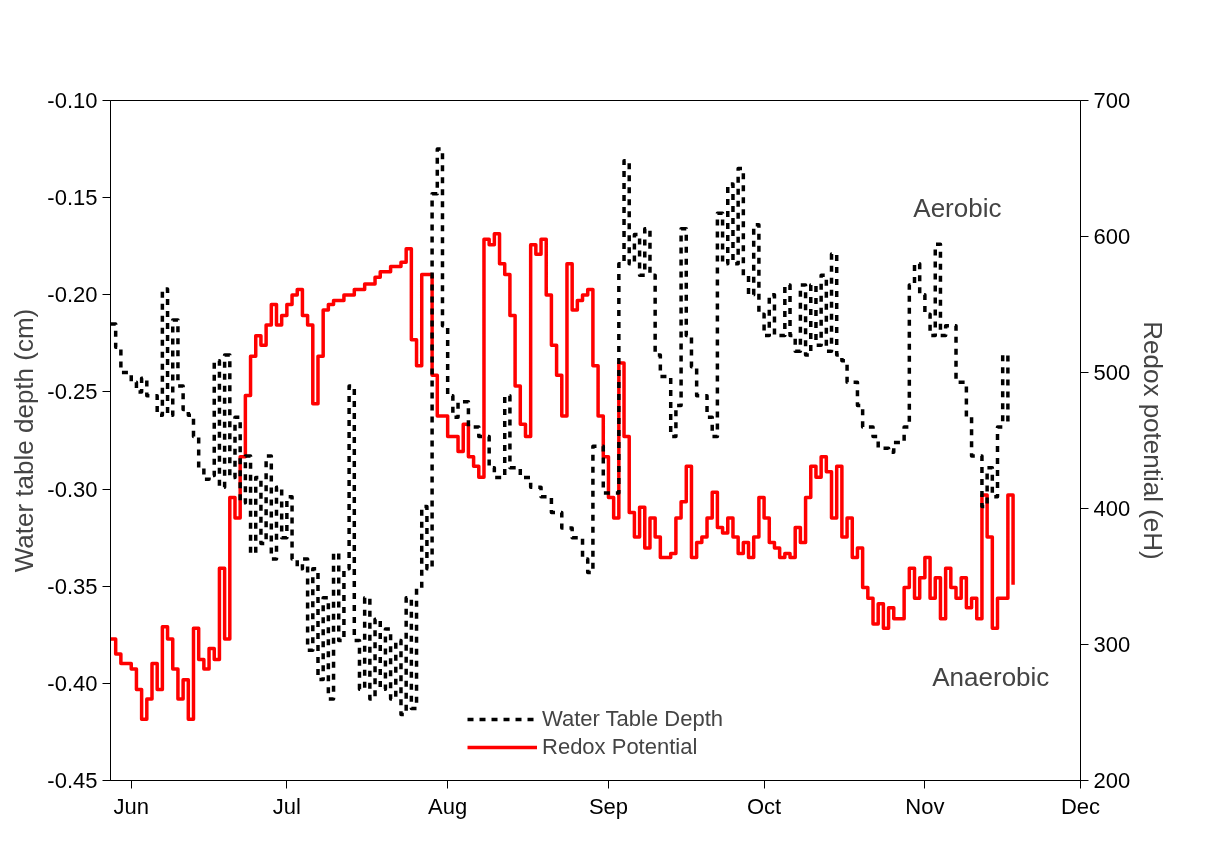 The image size is (1232, 859). I want to click on annotation: Anaerobic, so click(991, 677).